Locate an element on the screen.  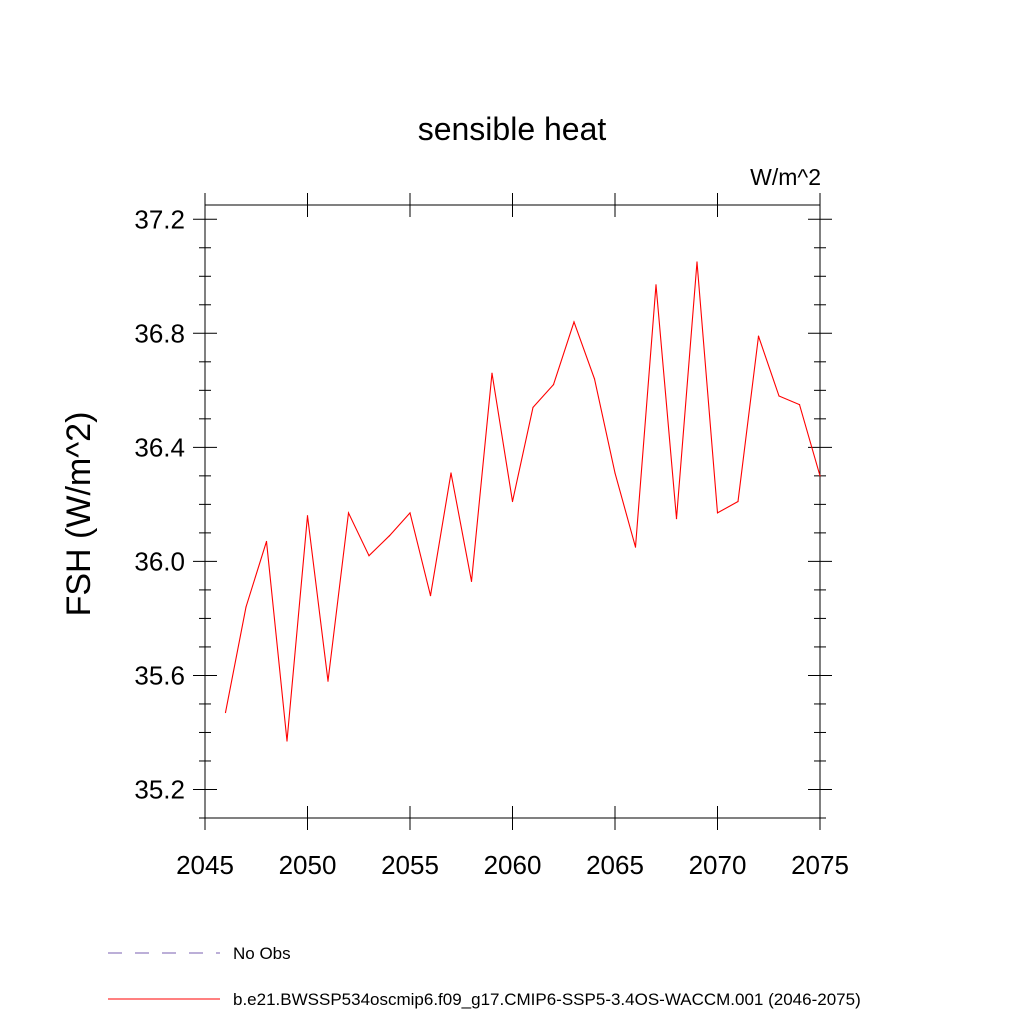
y-axis-label: FSH (W/m^2) is located at coordinates (79, 514).